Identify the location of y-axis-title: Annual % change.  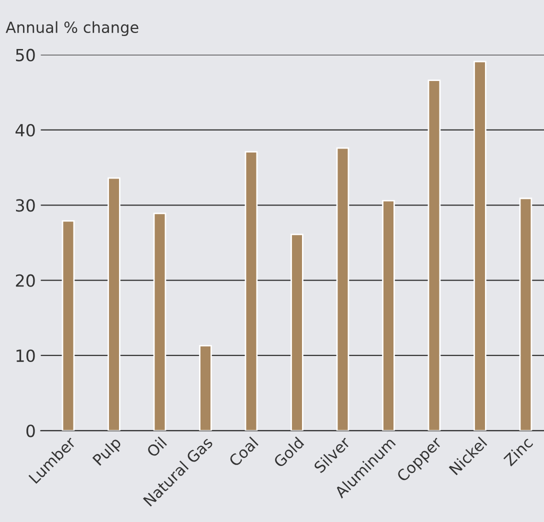
(72, 28).